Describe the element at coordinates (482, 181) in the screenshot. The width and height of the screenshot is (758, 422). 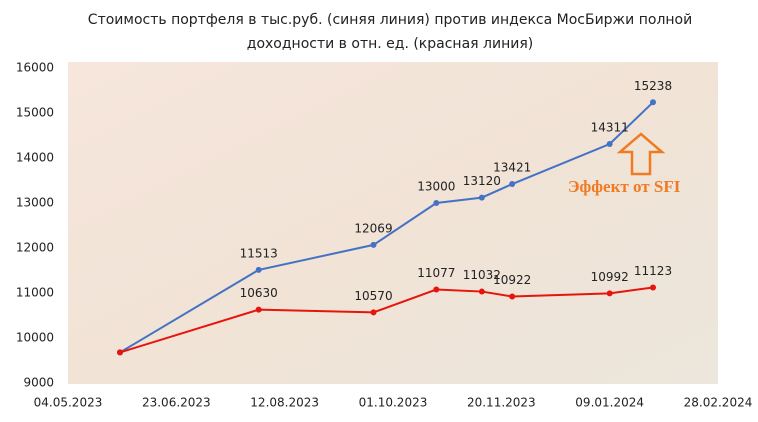
I see `value-label: 13120` at that location.